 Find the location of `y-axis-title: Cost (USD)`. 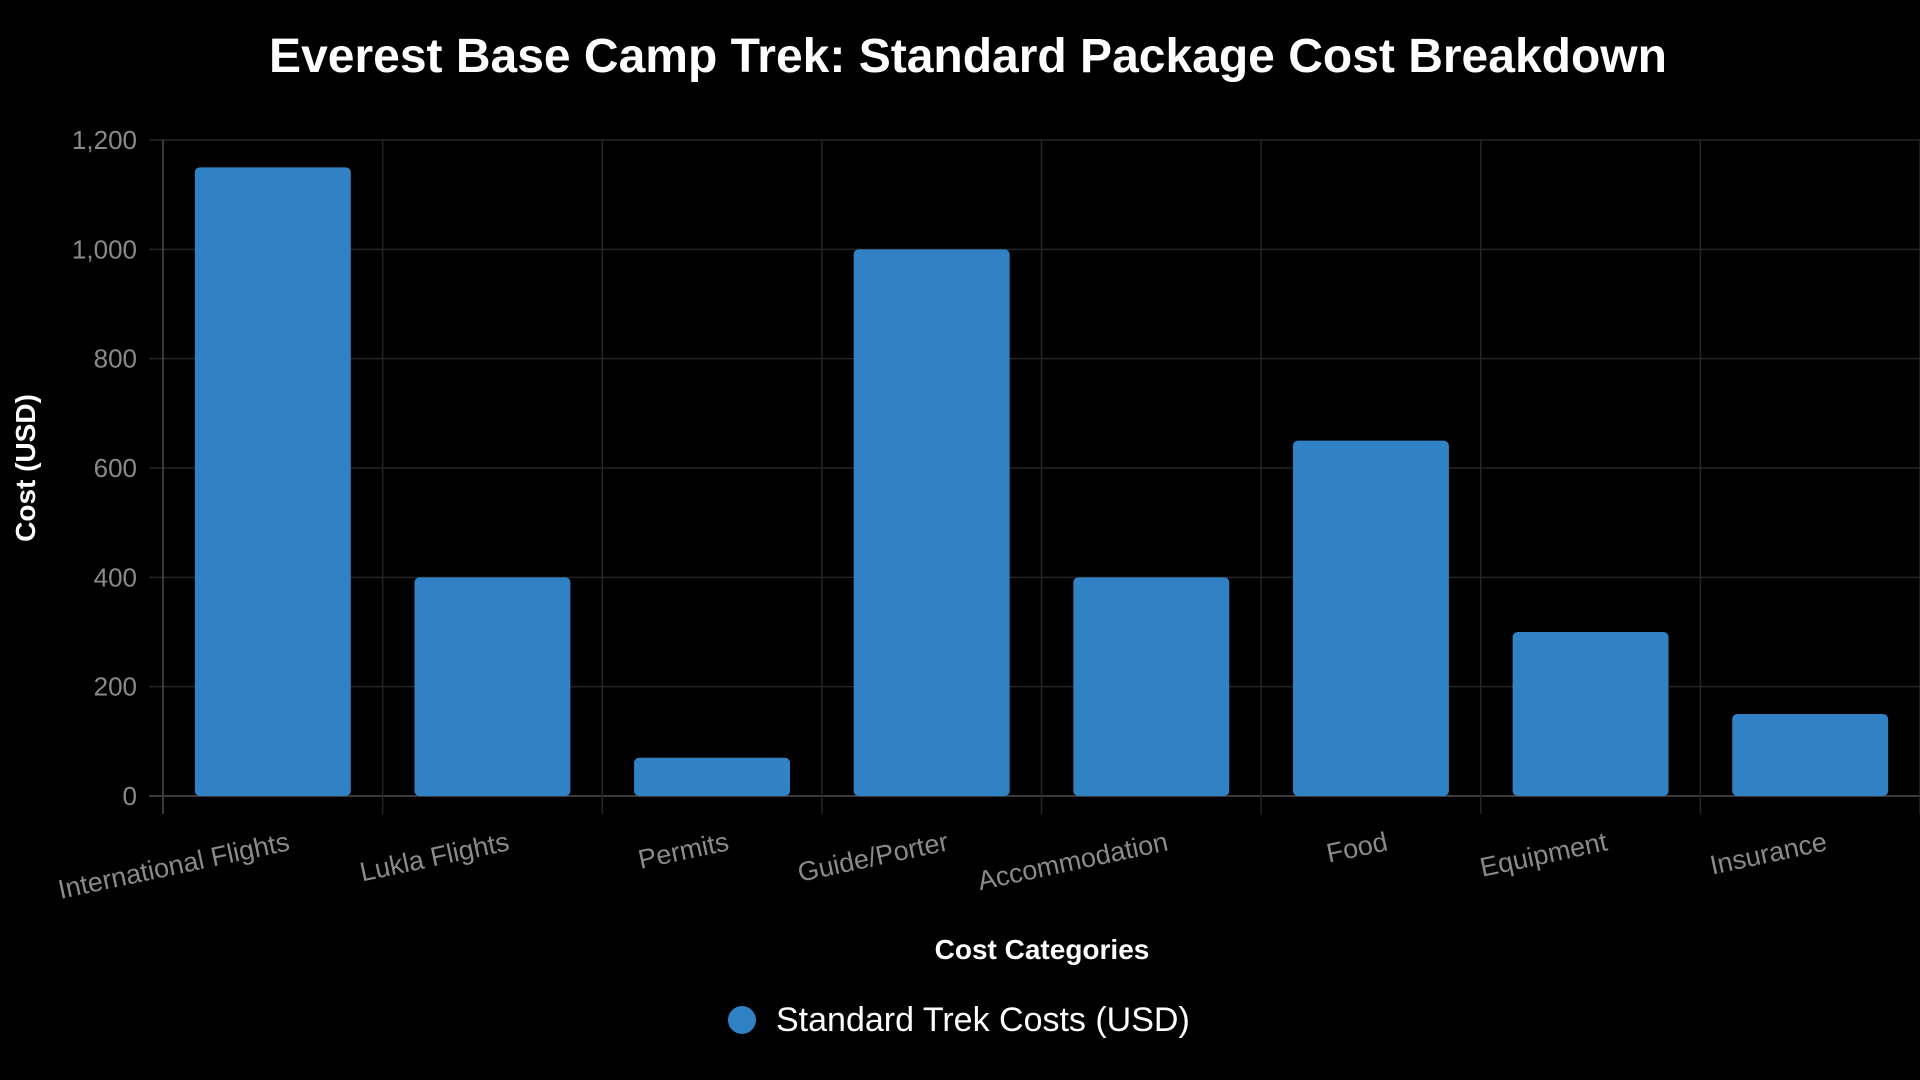

y-axis-title: Cost (USD) is located at coordinates (25, 468).